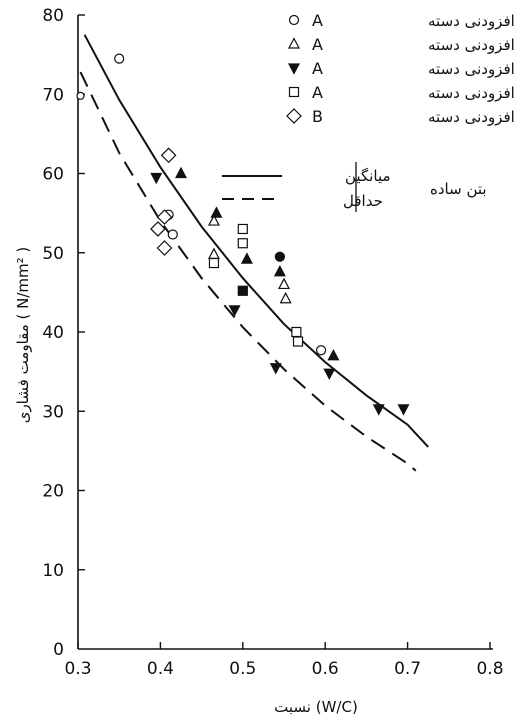 The height and width of the screenshot is (724, 526). What do you see at coordinates (242, 669) in the screenshot?
I see `x-tick-label: 0.5` at bounding box center [242, 669].